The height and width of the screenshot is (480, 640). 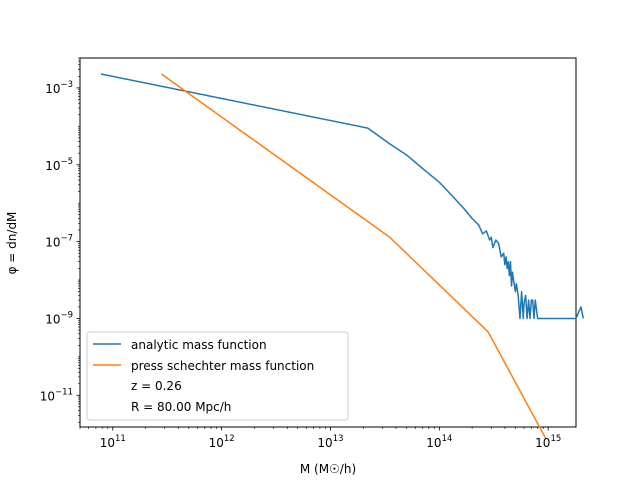 I want to click on y-tick-label: 10⁻⁷, so click(x=59, y=242).